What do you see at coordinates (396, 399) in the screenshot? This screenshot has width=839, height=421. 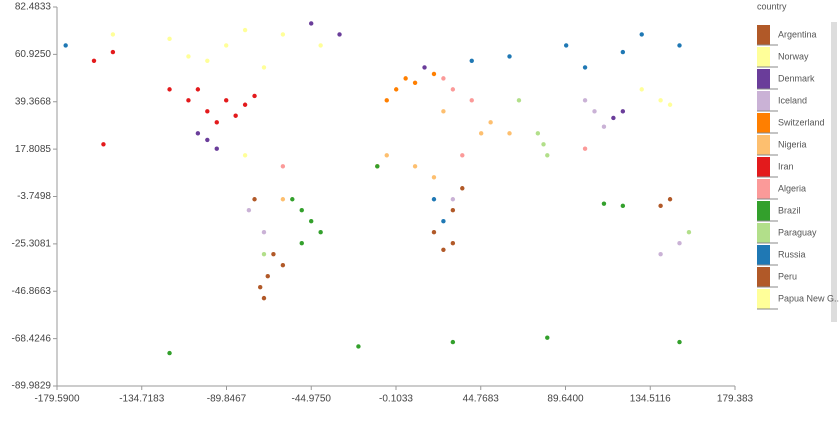 I see `x-tick-label: -0.1033` at bounding box center [396, 399].